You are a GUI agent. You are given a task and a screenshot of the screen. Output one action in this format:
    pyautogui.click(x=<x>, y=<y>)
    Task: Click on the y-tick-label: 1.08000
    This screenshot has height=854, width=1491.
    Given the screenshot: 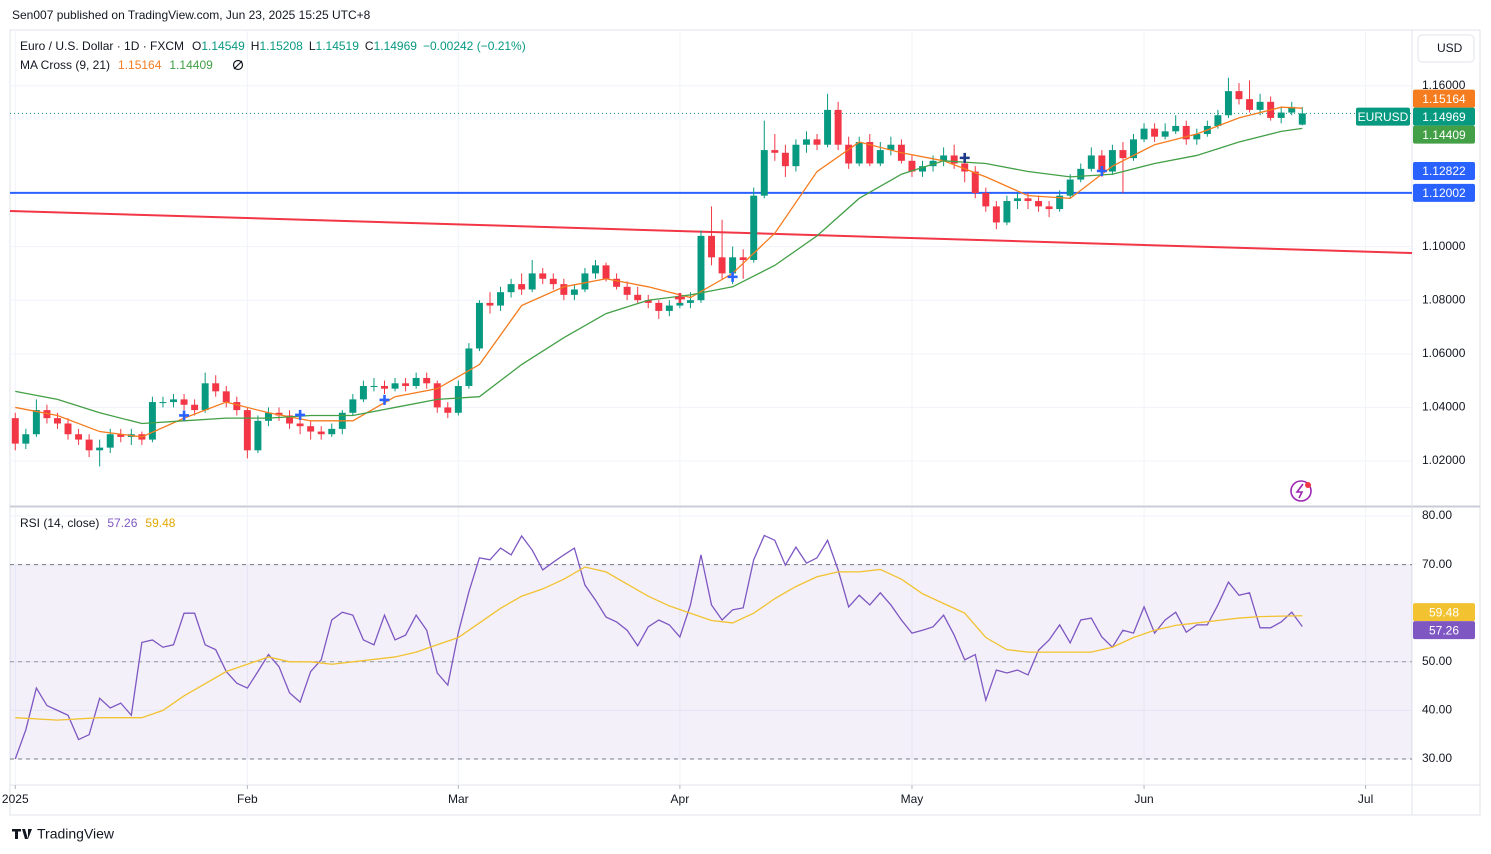 What is the action you would take?
    pyautogui.click(x=1444, y=299)
    